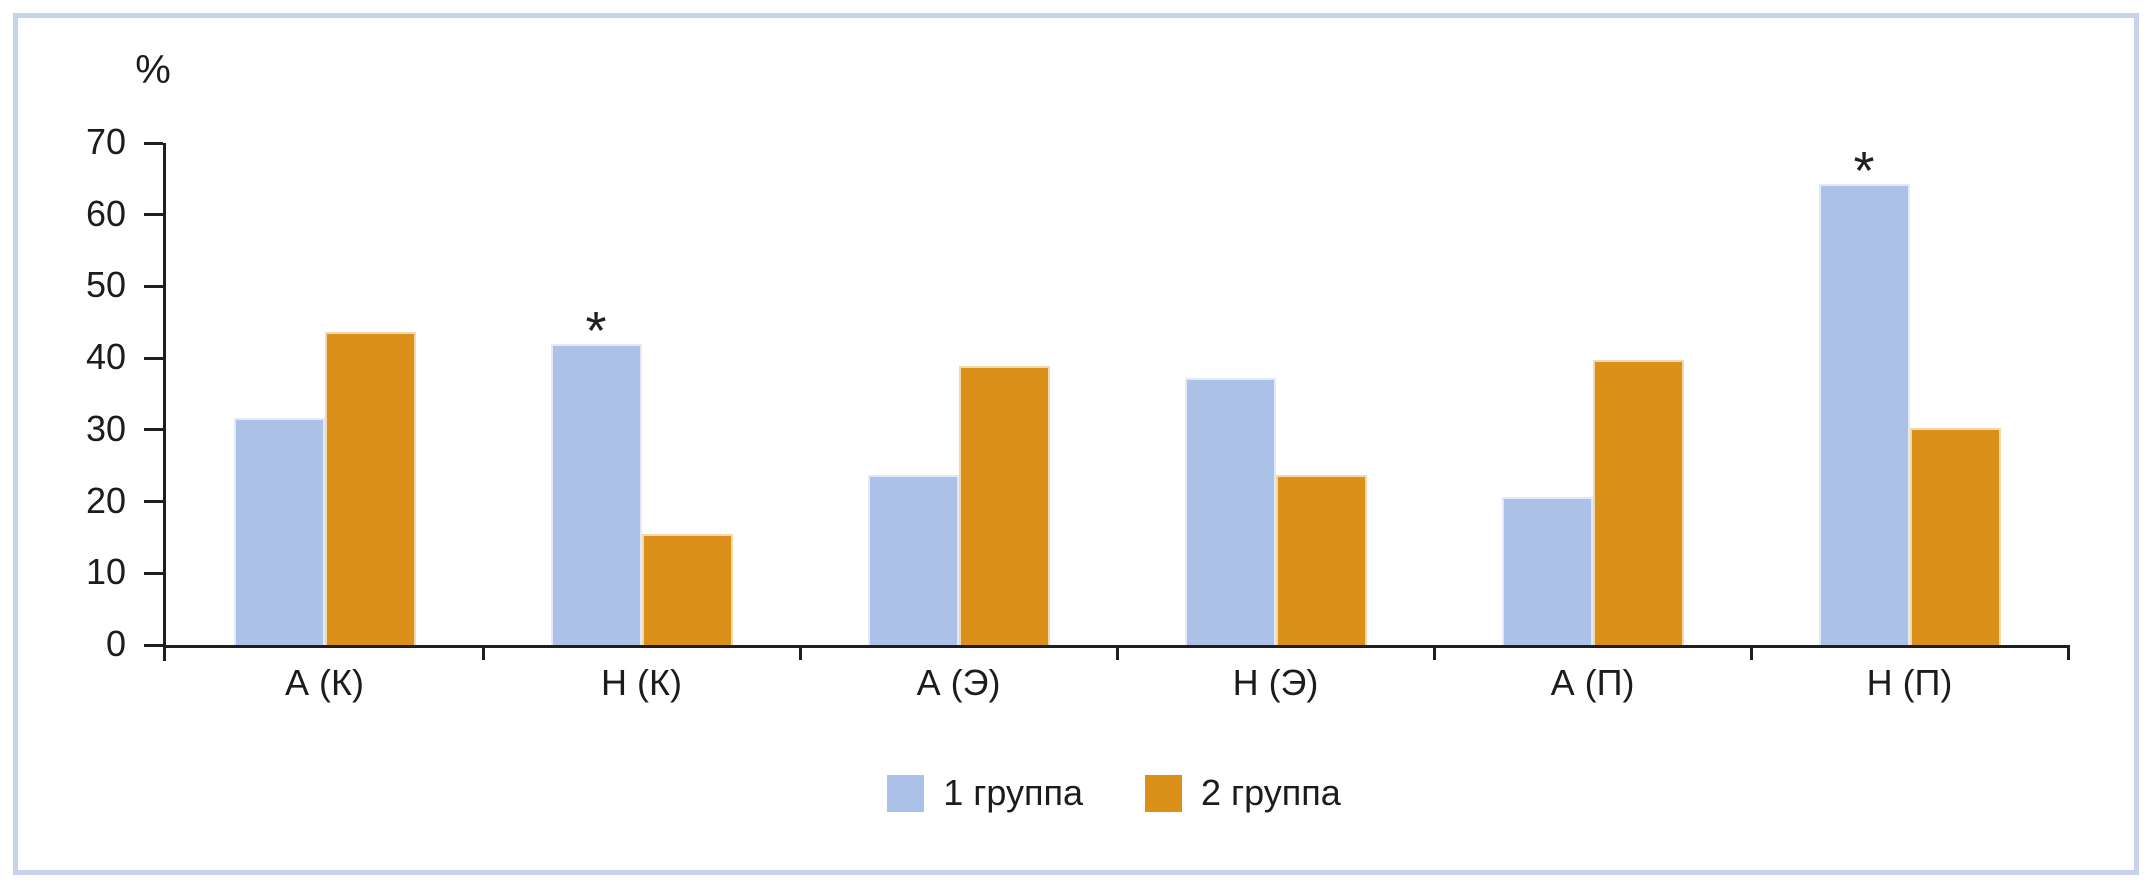 The width and height of the screenshot is (2152, 888). Describe the element at coordinates (1271, 792) in the screenshot. I see `legend-label-2: 2 группа` at that location.